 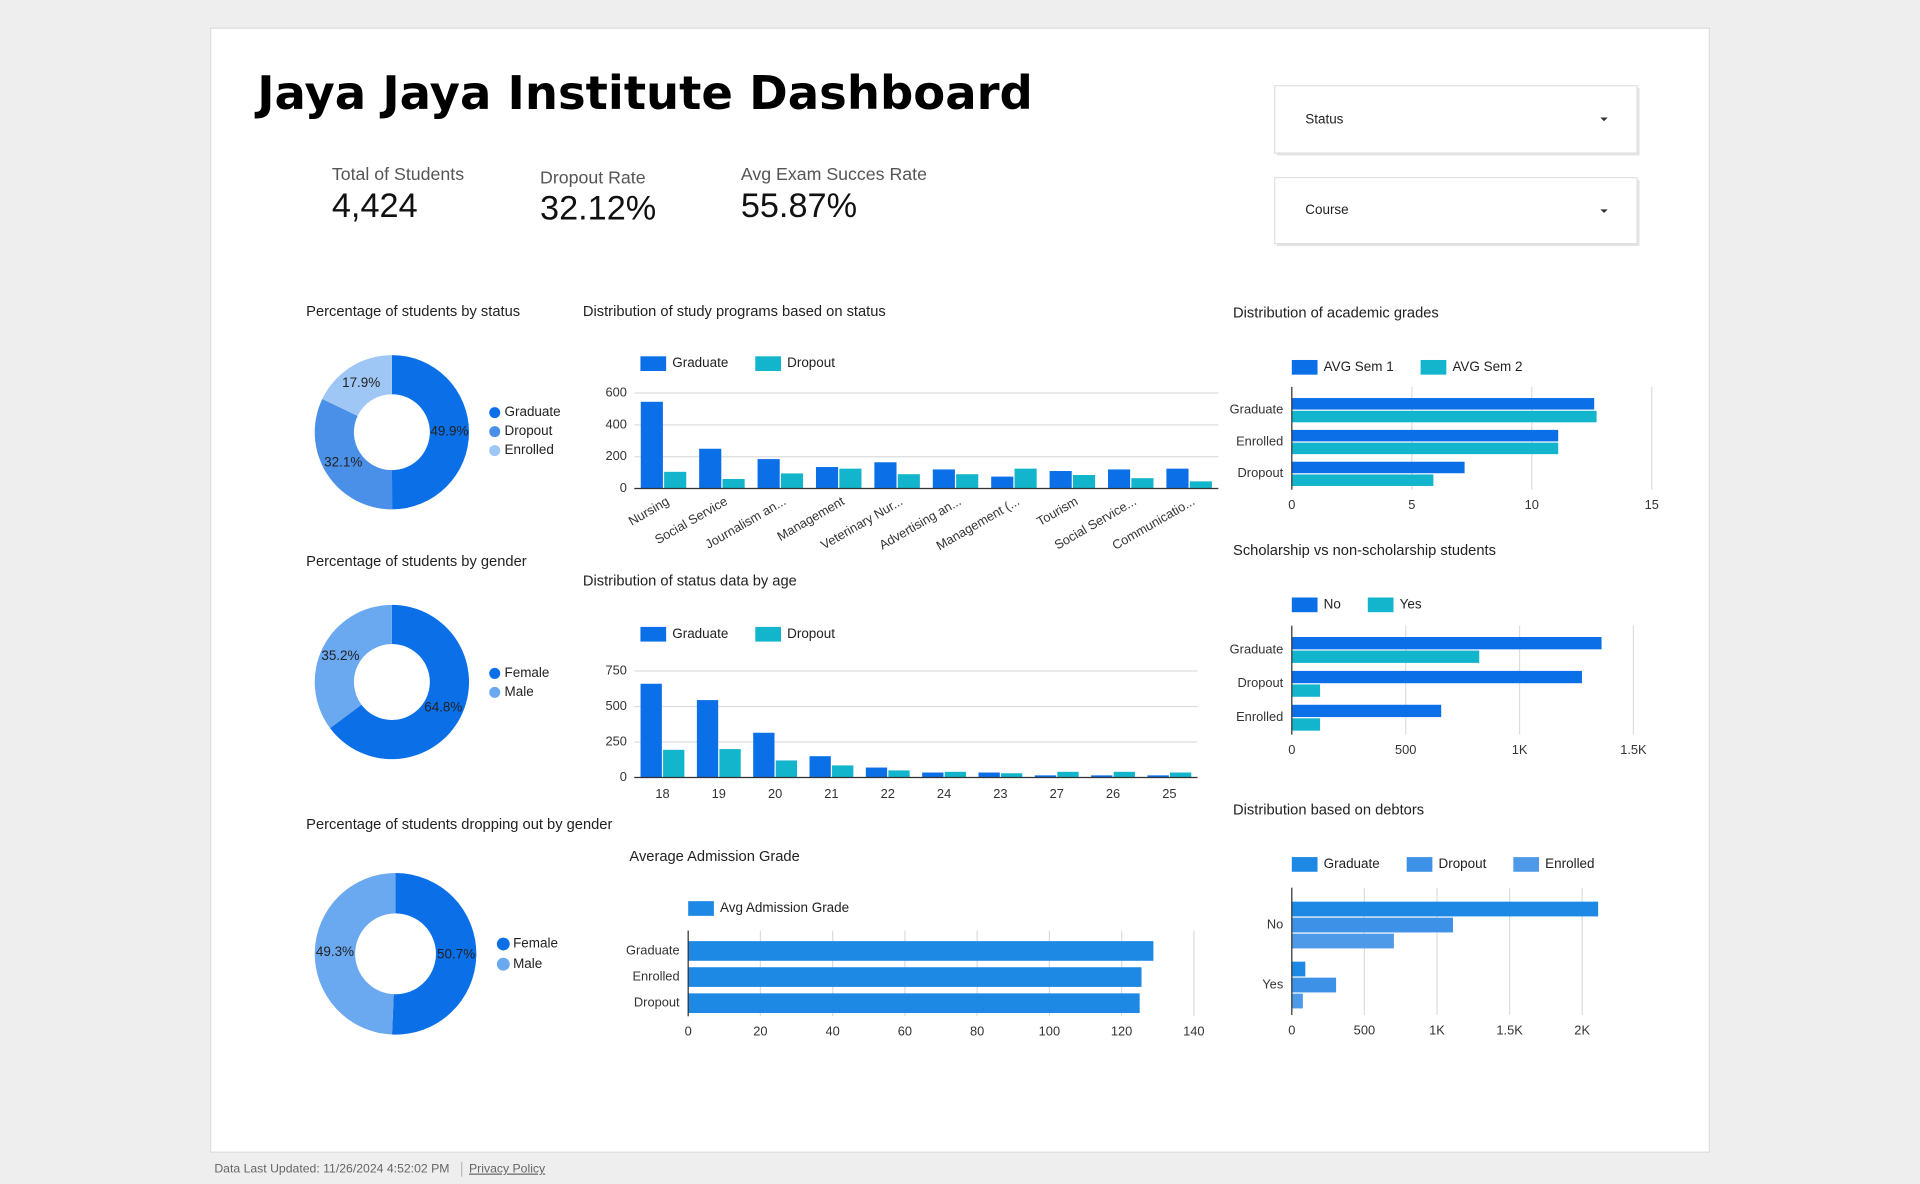 What do you see at coordinates (1328, 810) in the screenshot?
I see `chart-title: Distribution based on debtors` at bounding box center [1328, 810].